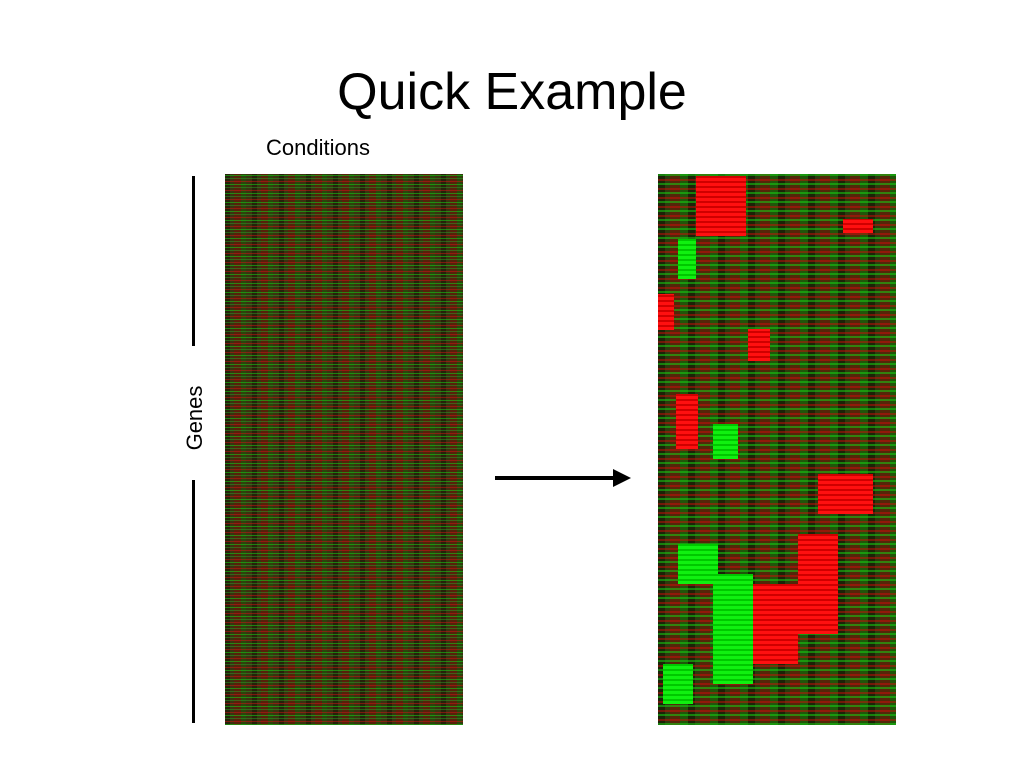  What do you see at coordinates (194, 418) in the screenshot?
I see `genes-label: Genes` at bounding box center [194, 418].